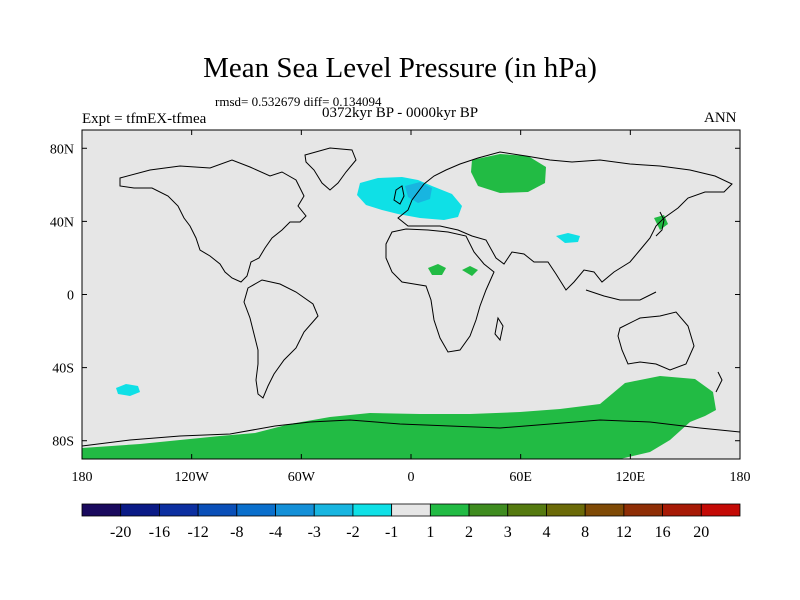 The height and width of the screenshot is (600, 800). I want to click on coast-madagascar, so click(499, 329).